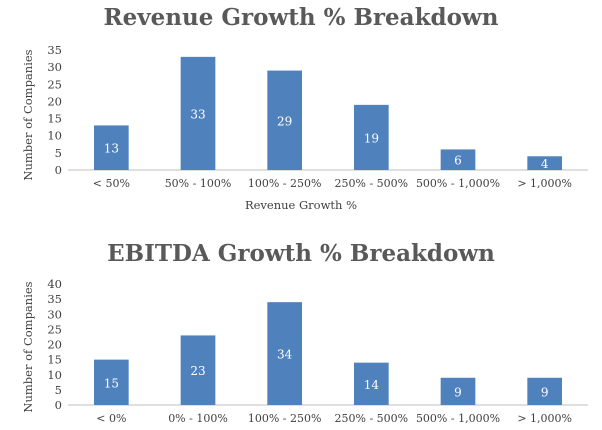 The image size is (602, 430). I want to click on data-label: 15, so click(111, 383).